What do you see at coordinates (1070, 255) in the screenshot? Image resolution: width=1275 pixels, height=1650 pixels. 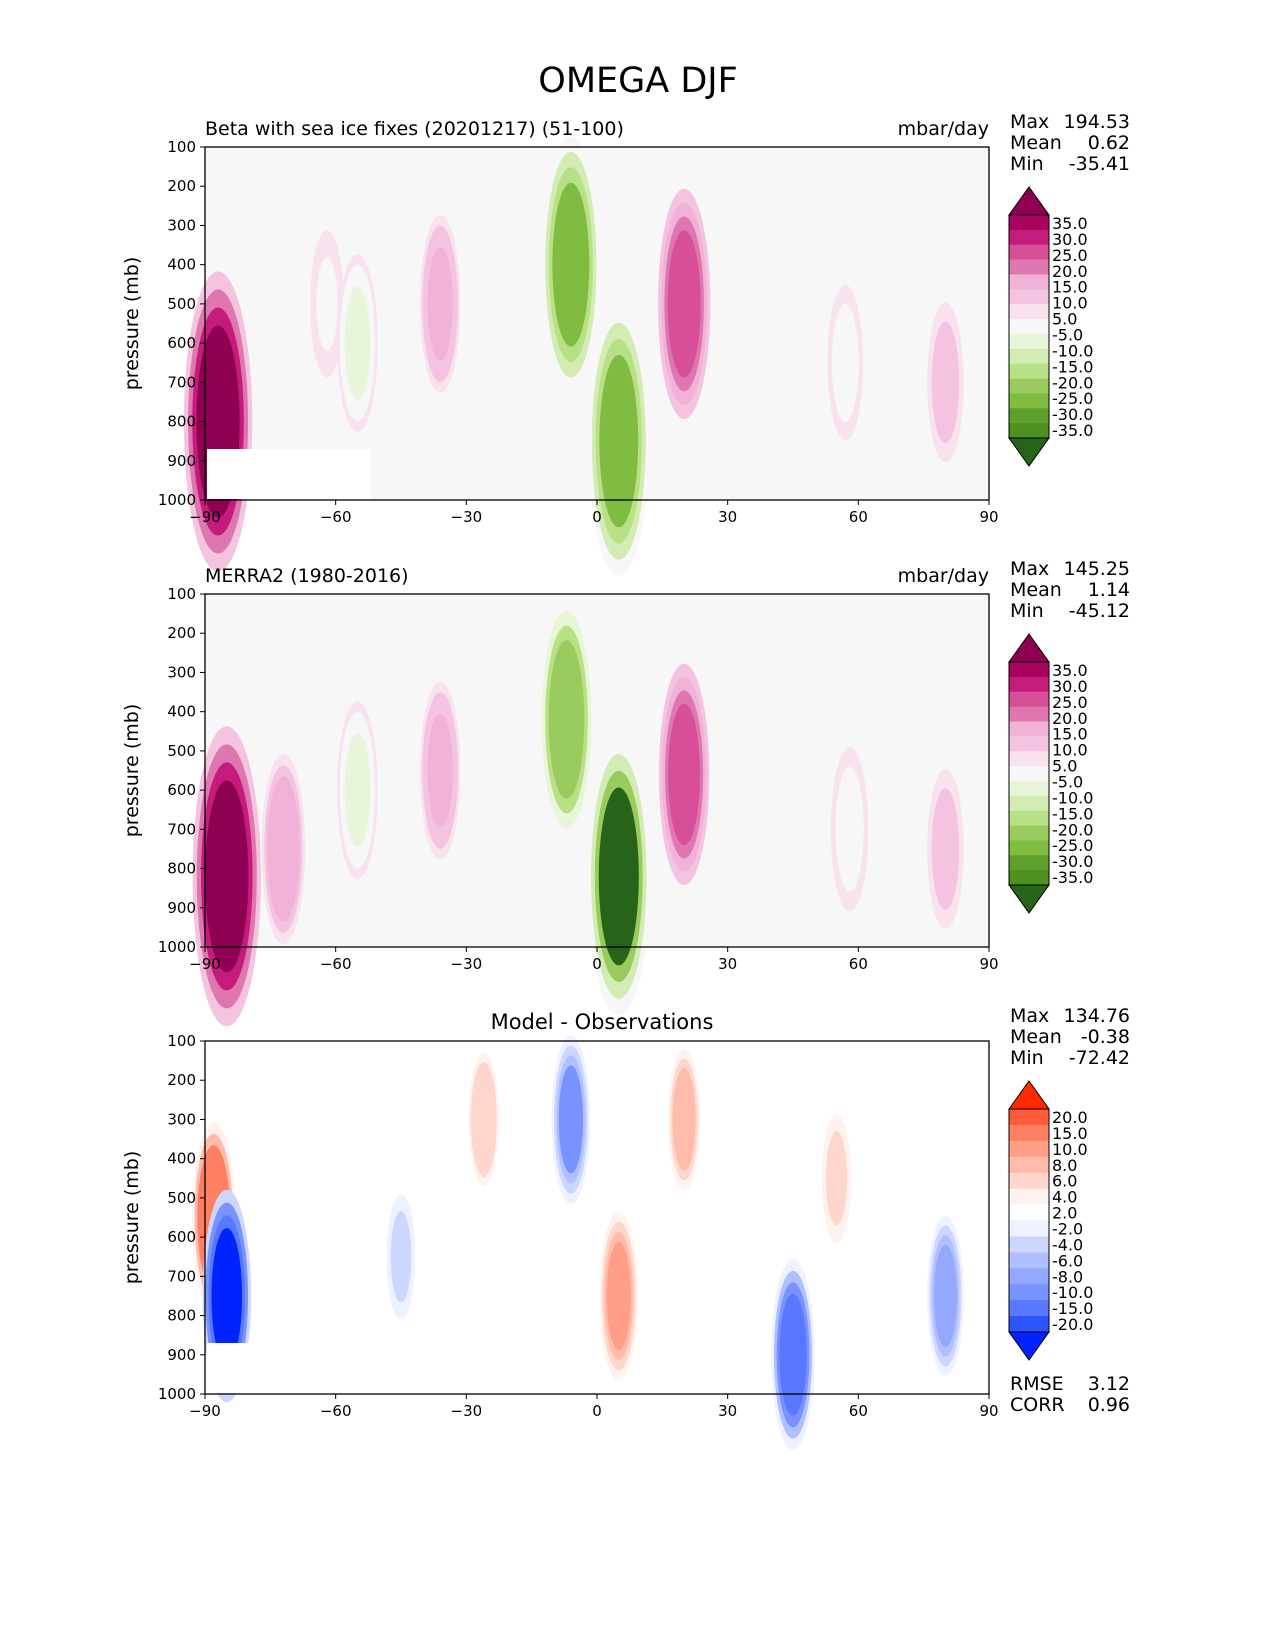 I see `colorbar-tick-label: 25.0` at bounding box center [1070, 255].